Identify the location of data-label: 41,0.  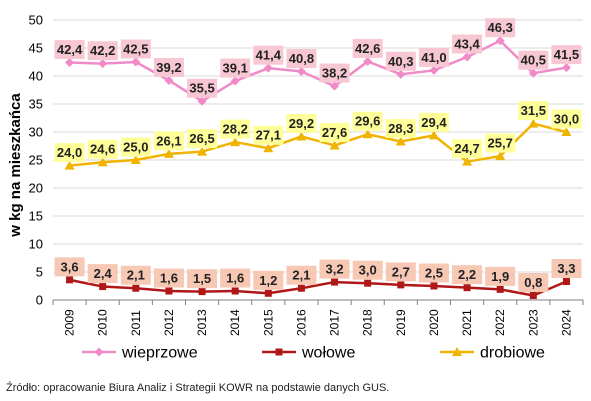
(433, 57).